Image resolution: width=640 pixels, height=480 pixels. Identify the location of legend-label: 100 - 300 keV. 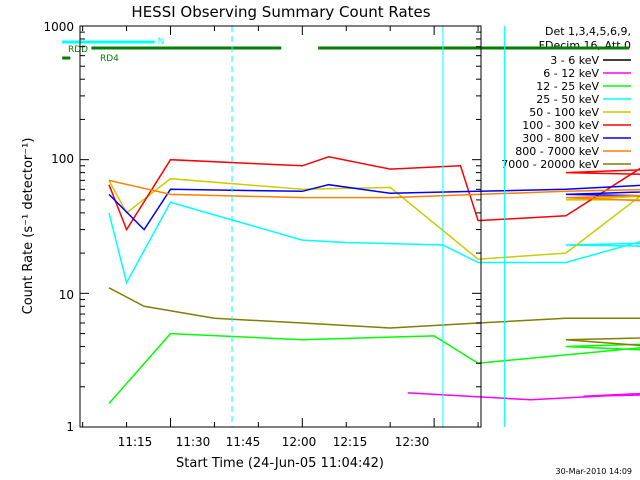
(560, 125).